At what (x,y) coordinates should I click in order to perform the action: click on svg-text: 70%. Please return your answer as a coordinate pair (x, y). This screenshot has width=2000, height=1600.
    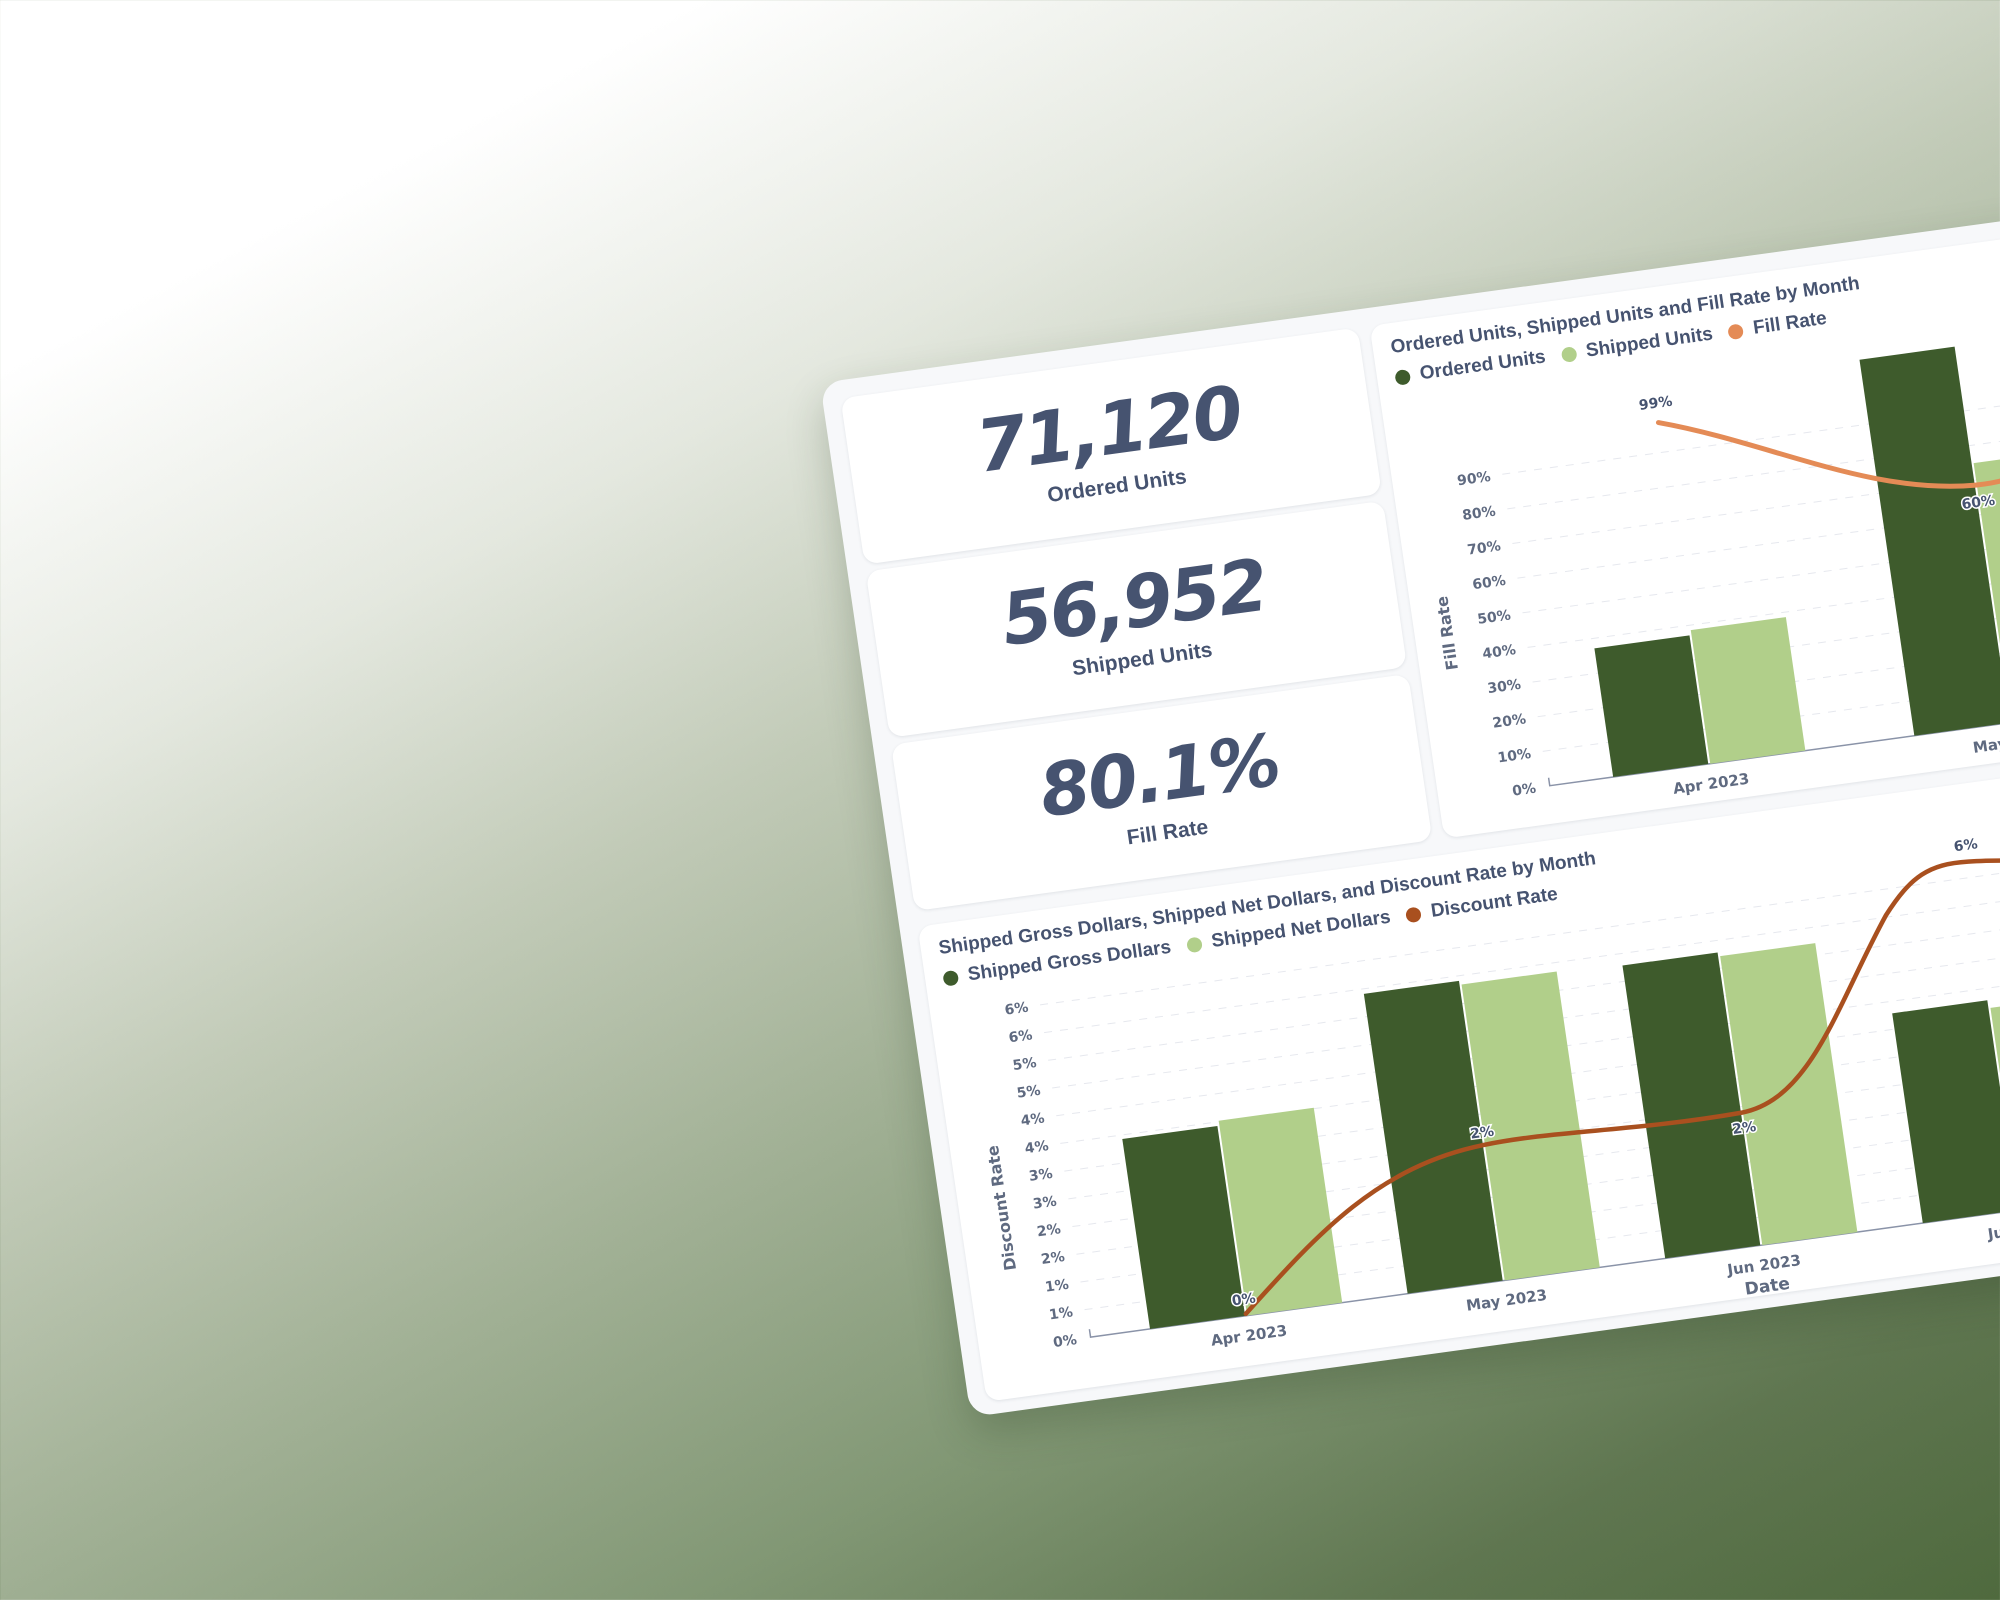
    Looking at the image, I should click on (1484, 548).